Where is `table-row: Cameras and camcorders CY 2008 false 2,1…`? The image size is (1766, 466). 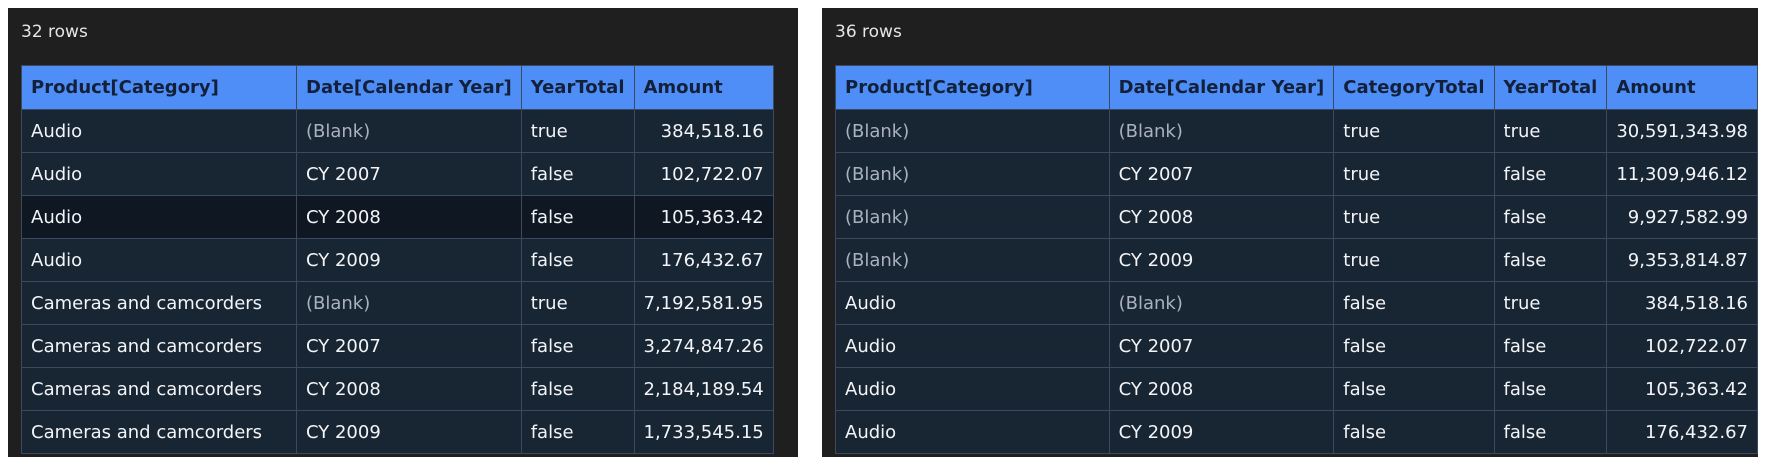
table-row: Cameras and camcorders CY 2008 false 2,1… is located at coordinates (397, 389).